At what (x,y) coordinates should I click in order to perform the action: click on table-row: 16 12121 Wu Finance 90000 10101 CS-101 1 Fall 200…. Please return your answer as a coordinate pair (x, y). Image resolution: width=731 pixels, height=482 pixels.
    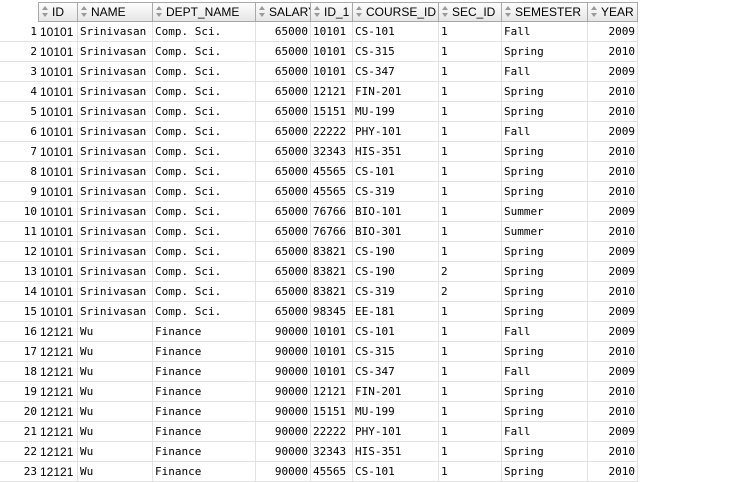
    Looking at the image, I should click on (320, 332).